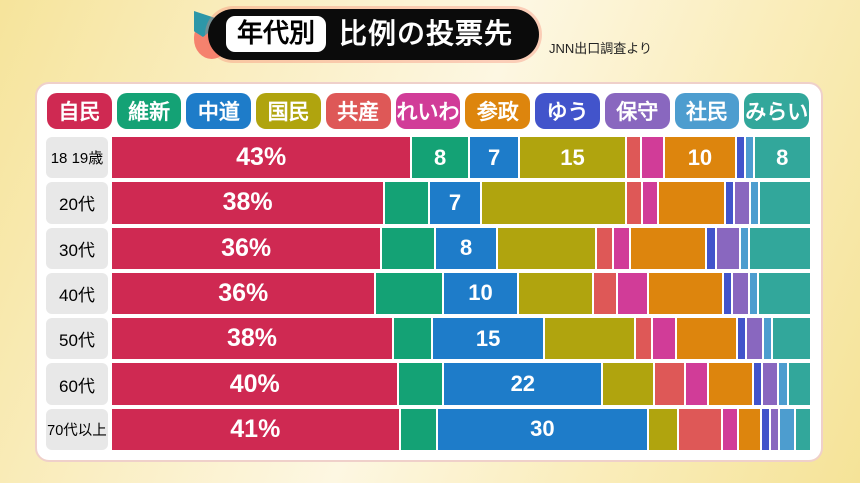 The width and height of the screenshot is (860, 483). What do you see at coordinates (488, 339) in the screenshot?
I see `bar-segment-中道: 15` at bounding box center [488, 339].